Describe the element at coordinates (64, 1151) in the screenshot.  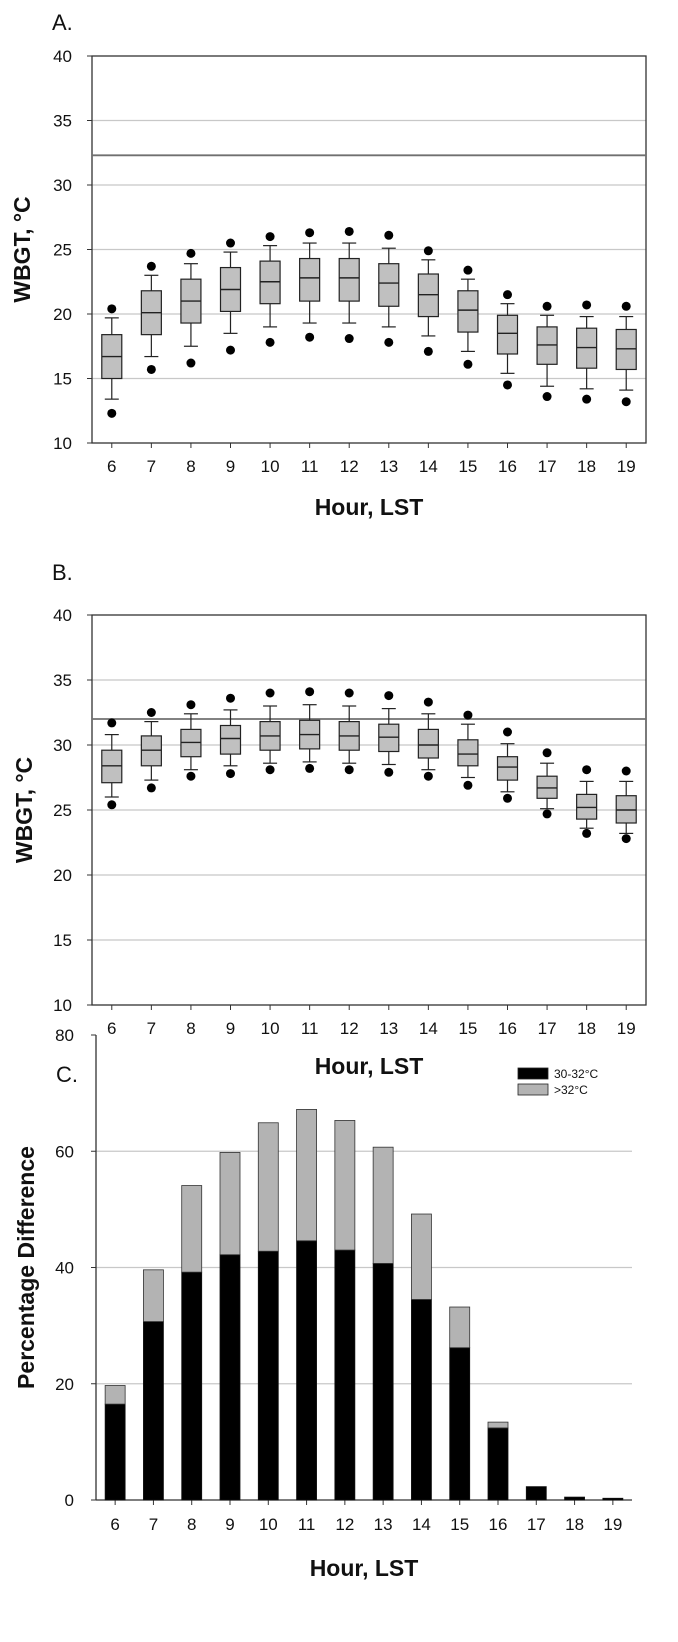
I see `y-tick-label: 60` at that location.